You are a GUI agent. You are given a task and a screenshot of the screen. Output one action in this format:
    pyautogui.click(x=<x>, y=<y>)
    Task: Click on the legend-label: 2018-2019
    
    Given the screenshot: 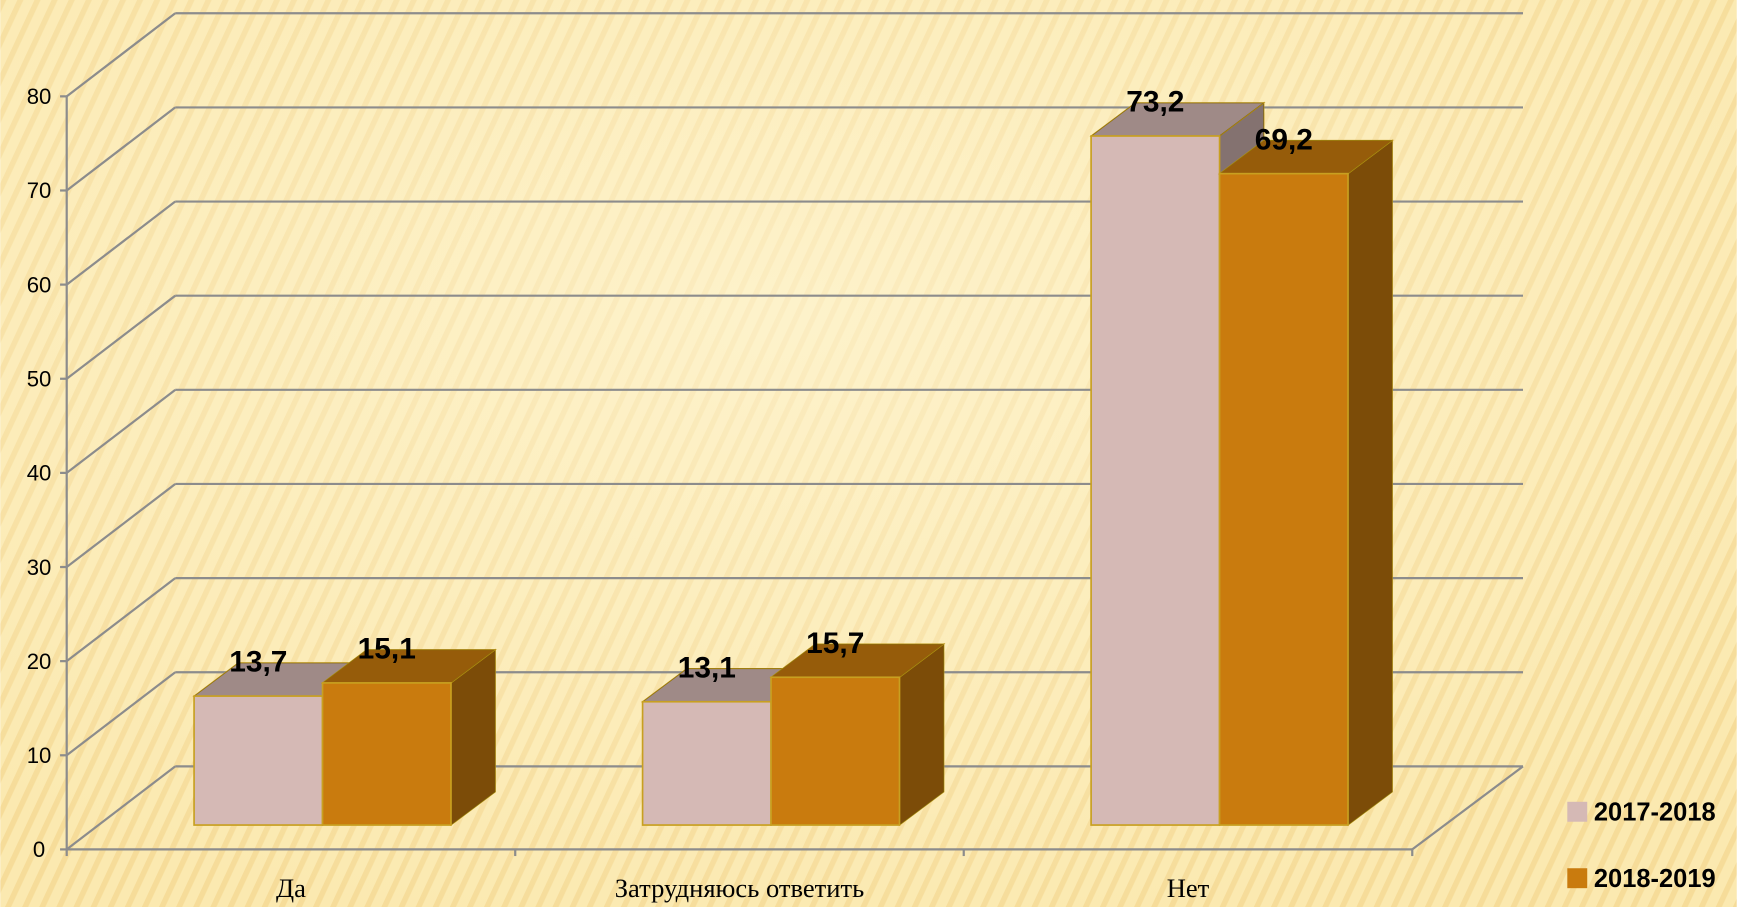 What is the action you would take?
    pyautogui.click(x=1655, y=879)
    